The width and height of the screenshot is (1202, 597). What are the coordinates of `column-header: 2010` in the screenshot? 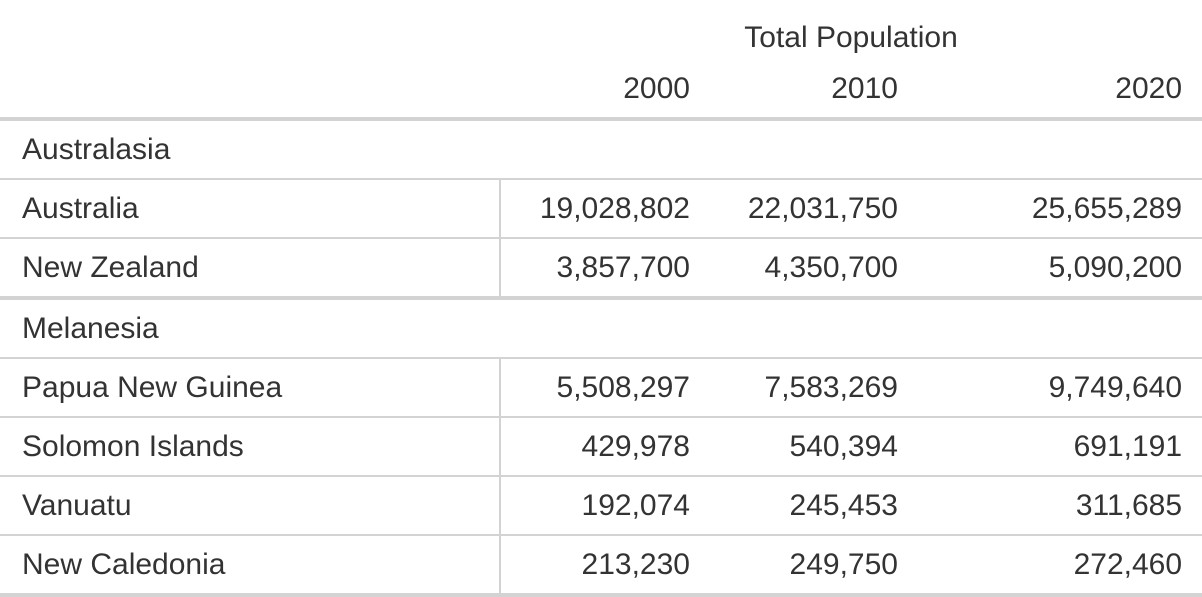 It's located at (804, 91).